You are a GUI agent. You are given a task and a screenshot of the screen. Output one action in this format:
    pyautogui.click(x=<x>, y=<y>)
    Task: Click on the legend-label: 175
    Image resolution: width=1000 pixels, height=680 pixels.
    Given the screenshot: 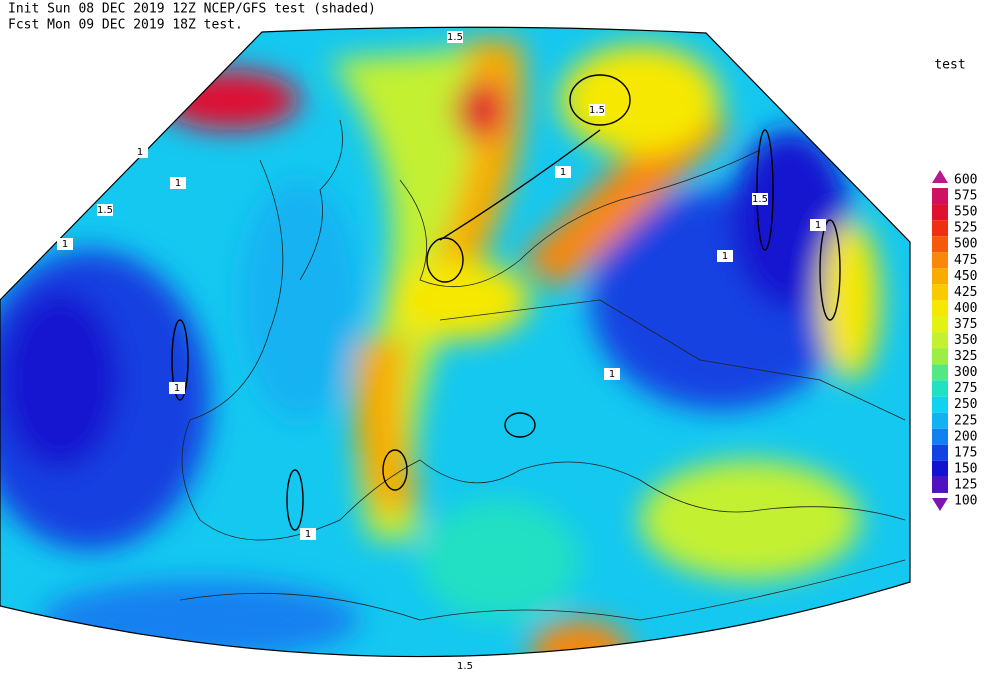 What is the action you would take?
    pyautogui.click(x=965, y=452)
    